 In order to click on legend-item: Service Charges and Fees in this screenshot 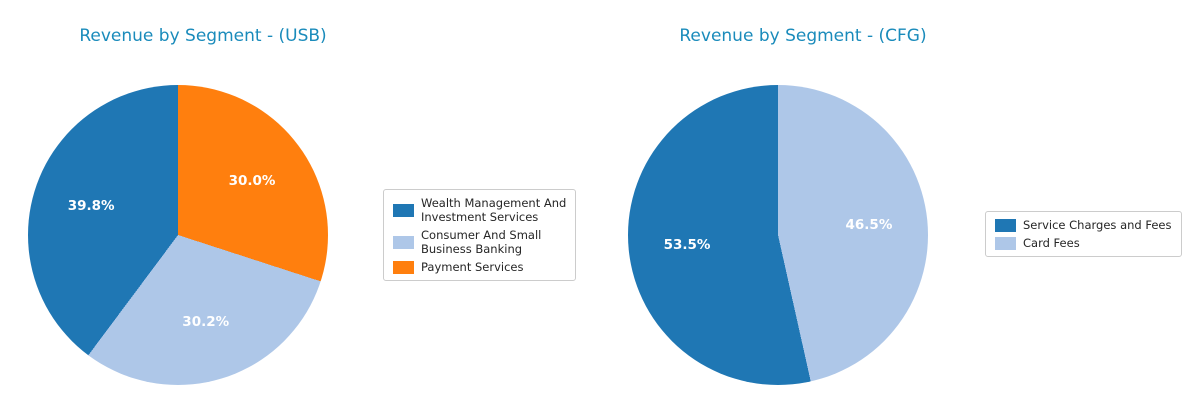, I will do `click(1083, 225)`.